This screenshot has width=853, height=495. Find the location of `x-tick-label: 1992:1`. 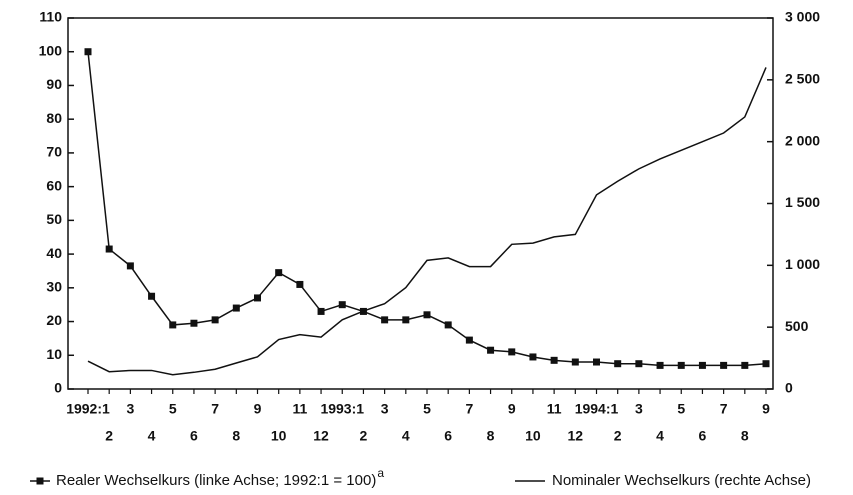

x-tick-label: 1992:1 is located at coordinates (88, 409).